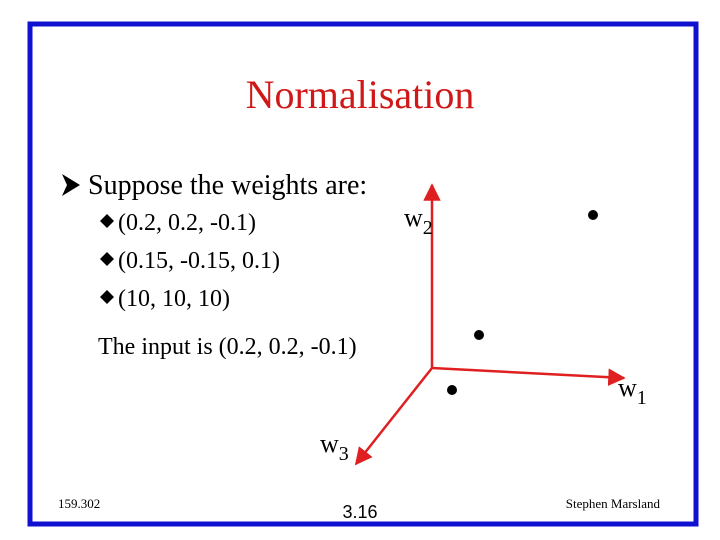  I want to click on axis-label-sub: 2, so click(428, 228).